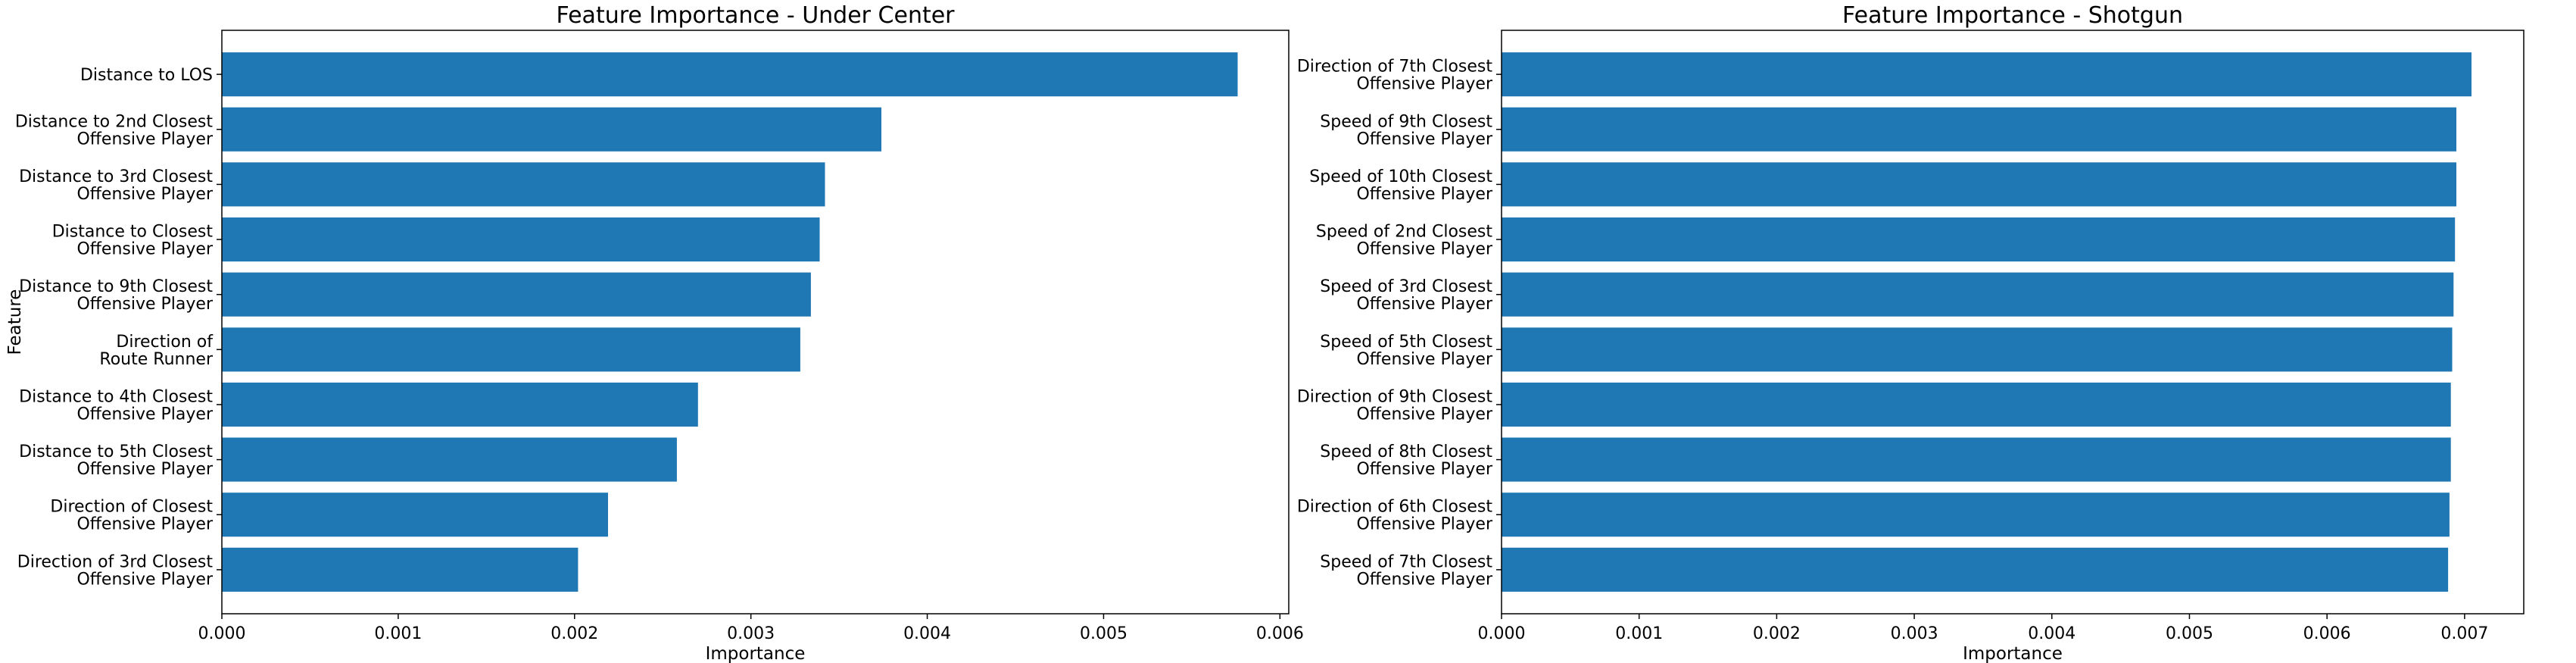  I want to click on y-tick-label-line: Direction of 6th Closest, so click(1395, 507).